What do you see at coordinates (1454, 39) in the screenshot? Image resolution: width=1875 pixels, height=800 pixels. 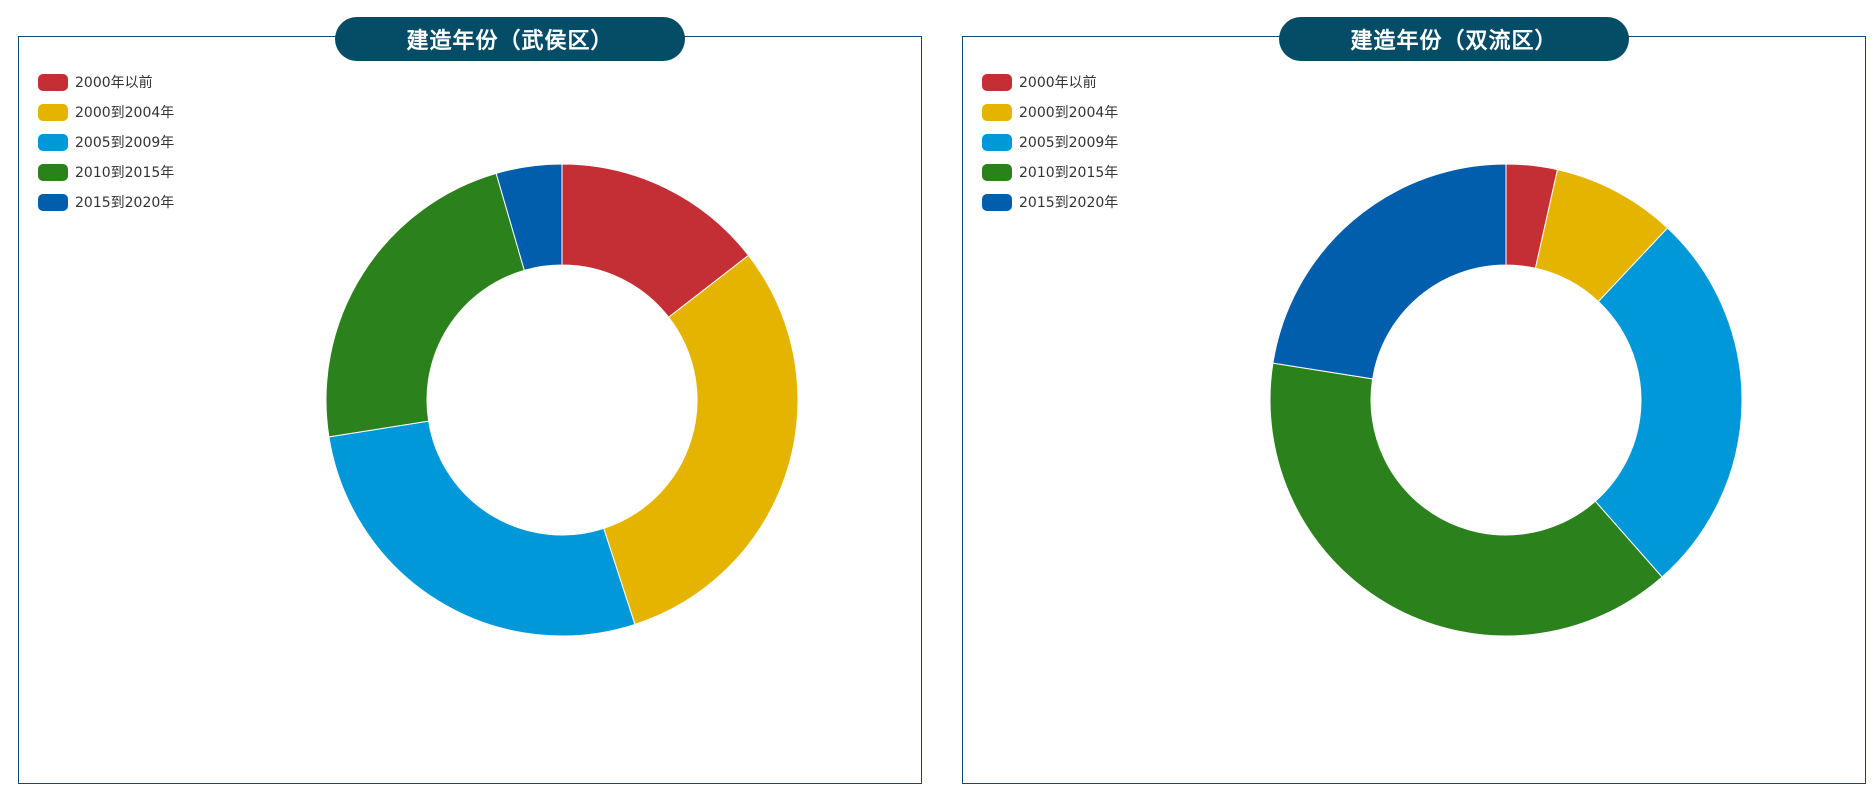 I see `chart-title: 建造年份（双流区）` at bounding box center [1454, 39].